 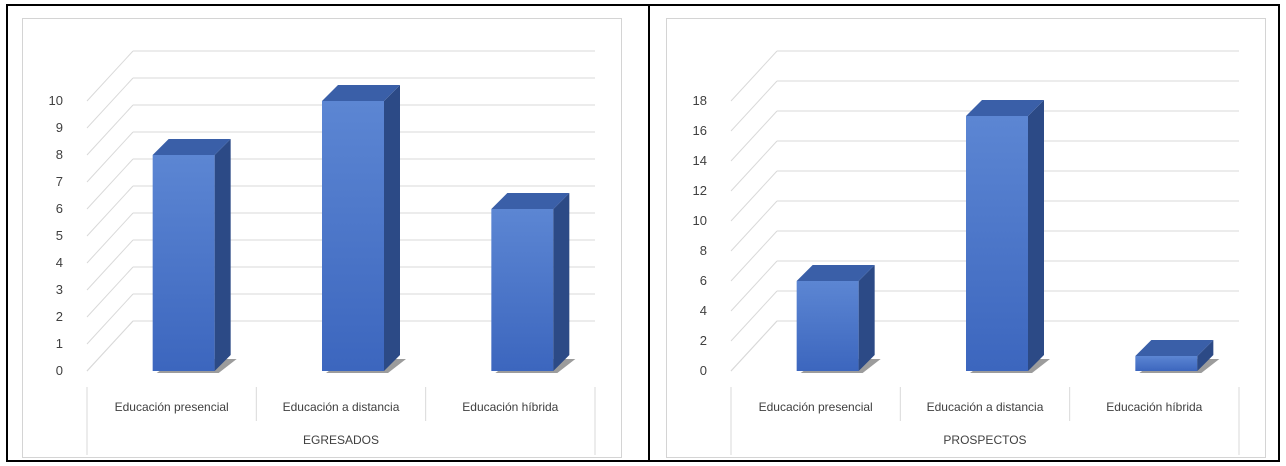 I want to click on y-tick-label: 9, so click(x=59, y=127).